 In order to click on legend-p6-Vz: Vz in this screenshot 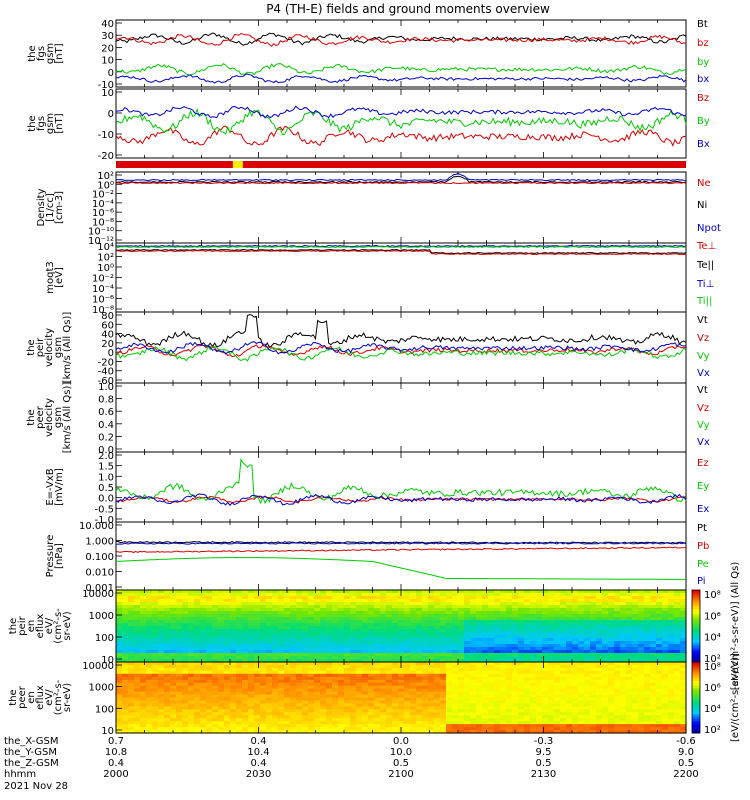, I will do `click(703, 408)`.